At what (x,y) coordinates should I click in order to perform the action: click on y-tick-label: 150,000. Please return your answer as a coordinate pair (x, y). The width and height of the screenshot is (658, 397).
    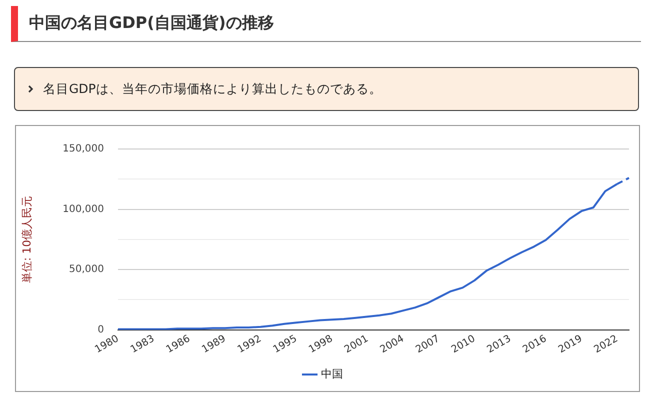
    Looking at the image, I should click on (83, 149).